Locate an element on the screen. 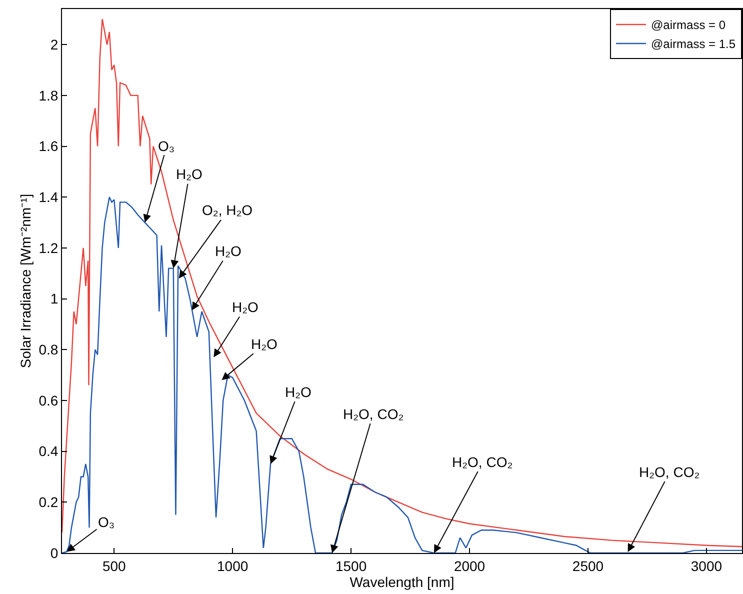 This screenshot has width=743, height=594. x-tick-label: 1000 is located at coordinates (232, 566).